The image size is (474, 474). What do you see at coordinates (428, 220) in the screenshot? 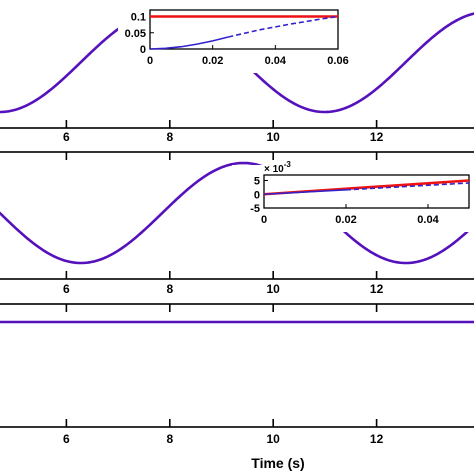
I see `middle-inset-xtick-label: 0.04` at bounding box center [428, 220].